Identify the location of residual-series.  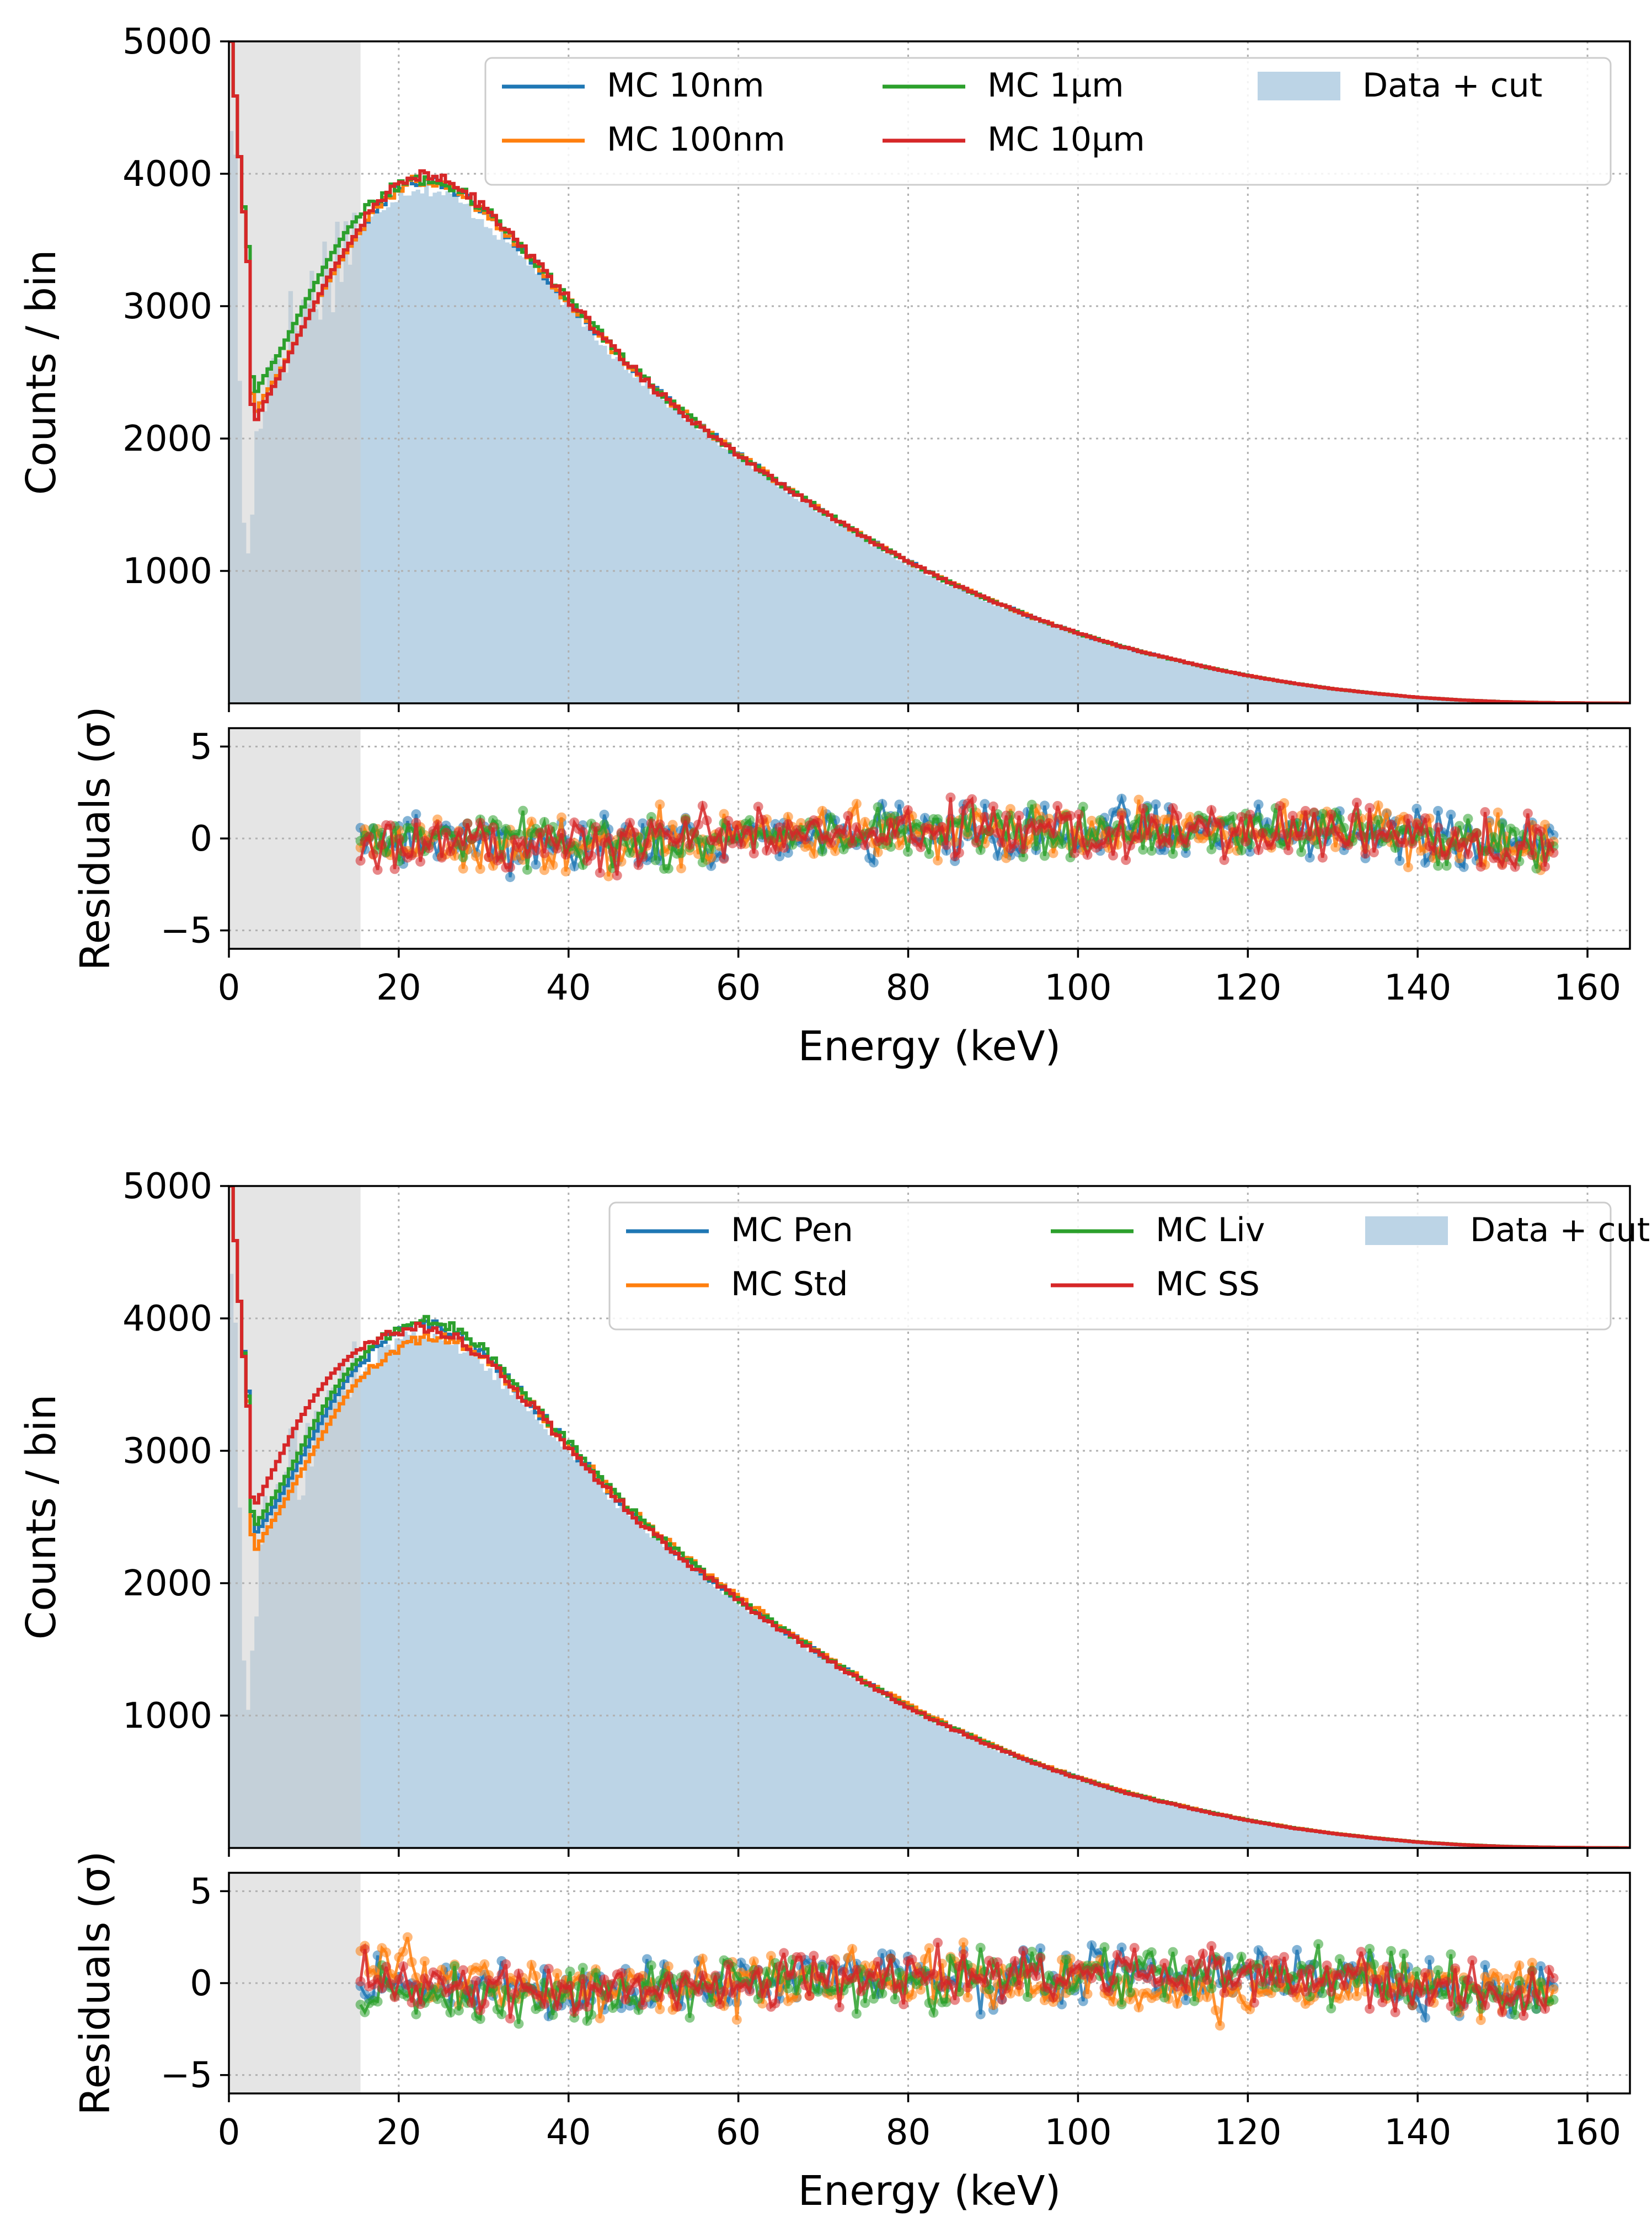
(957, 837).